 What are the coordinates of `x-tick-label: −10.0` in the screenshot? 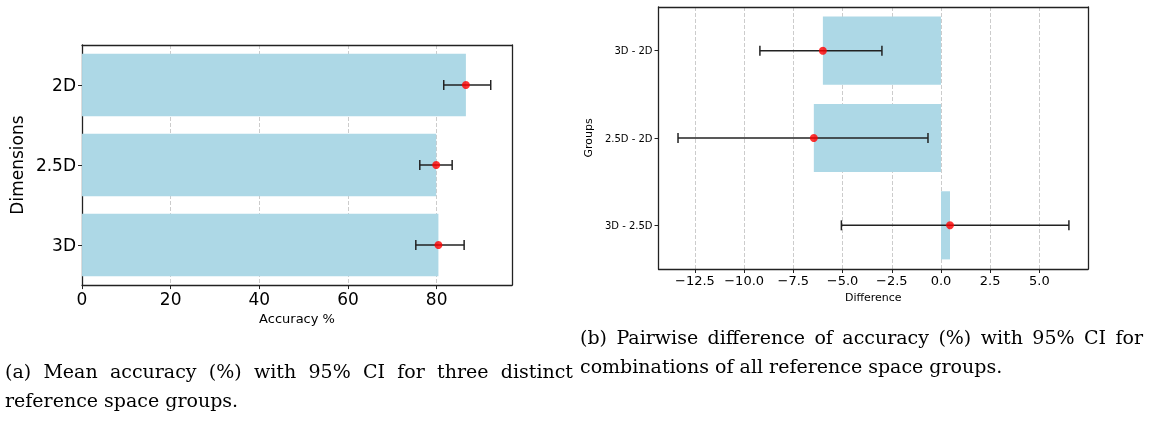 It's located at (744, 280).